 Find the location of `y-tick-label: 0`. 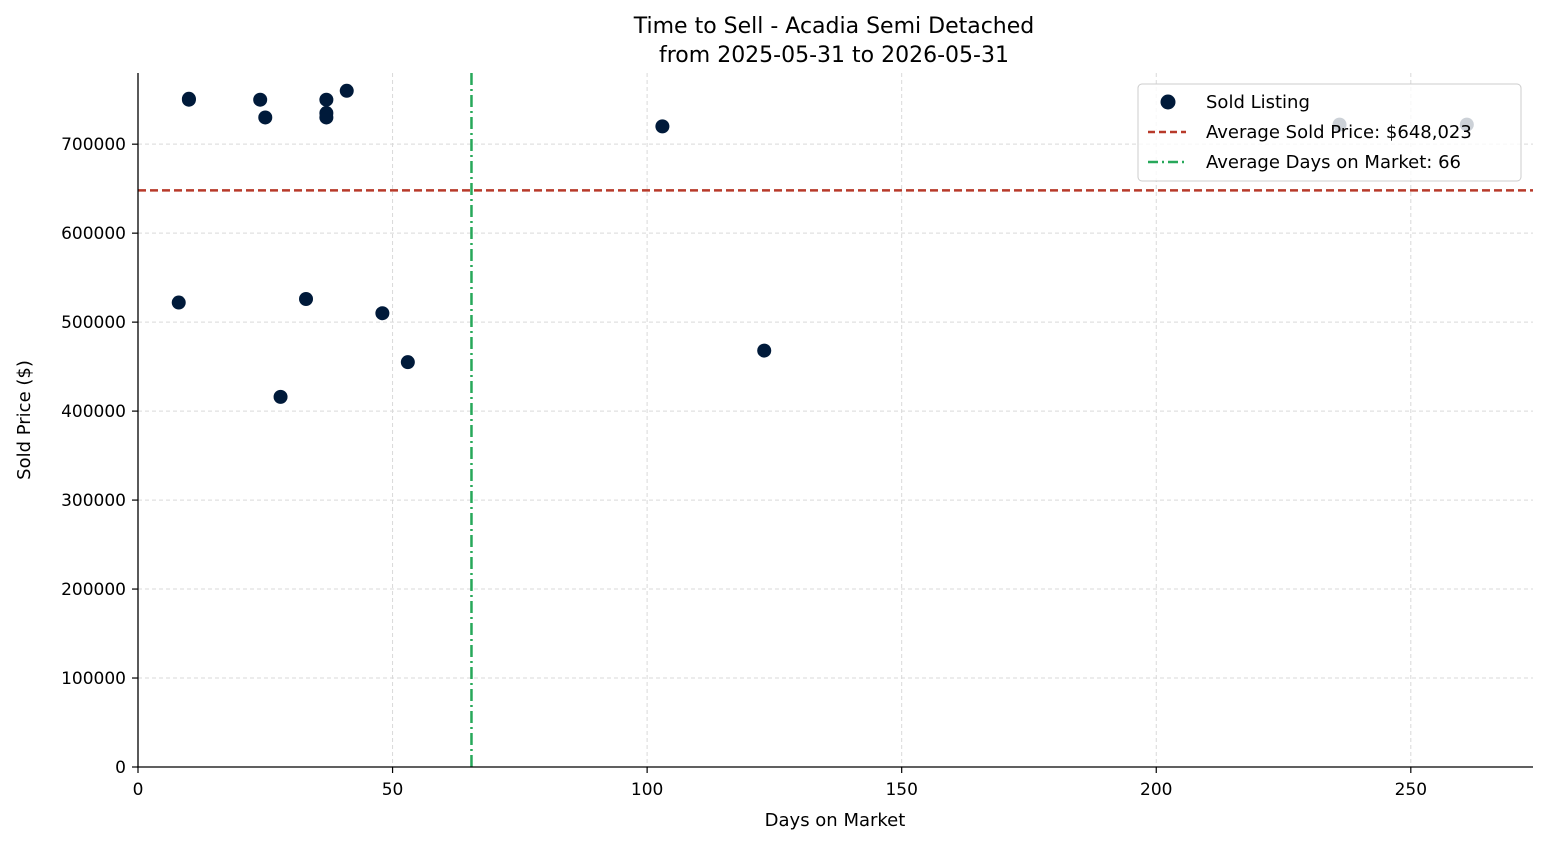

y-tick-label: 0 is located at coordinates (120, 768).